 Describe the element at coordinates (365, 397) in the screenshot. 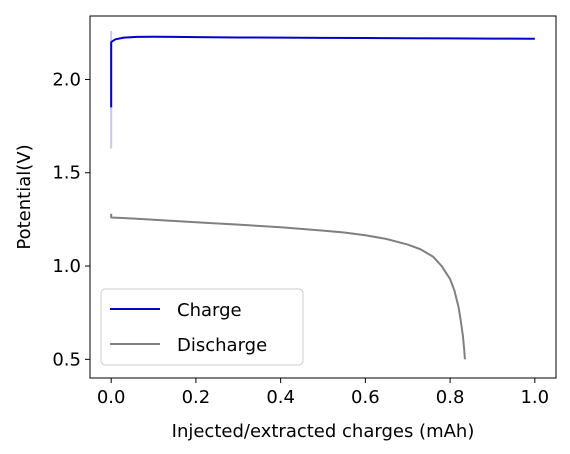

I see `x-tick-label: 0.6` at that location.